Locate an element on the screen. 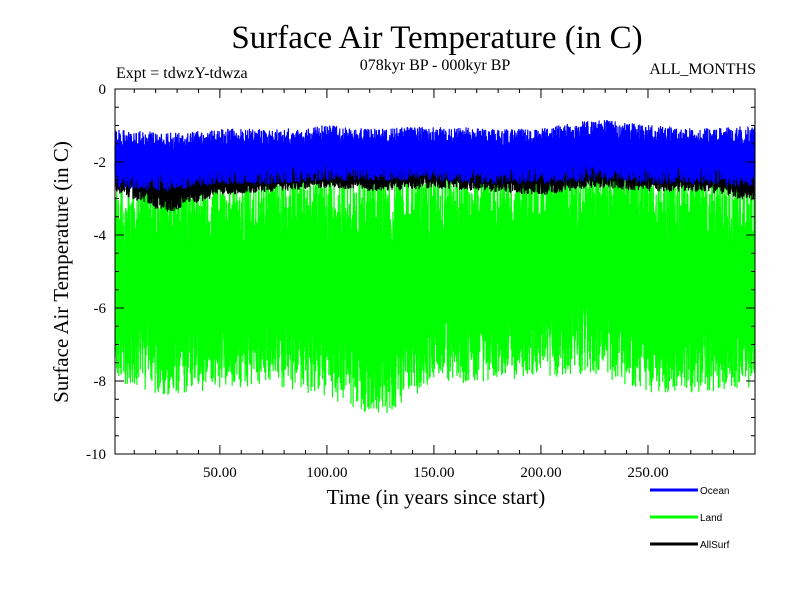 The width and height of the screenshot is (800, 600). y-tick-label: -4 is located at coordinates (100, 236).